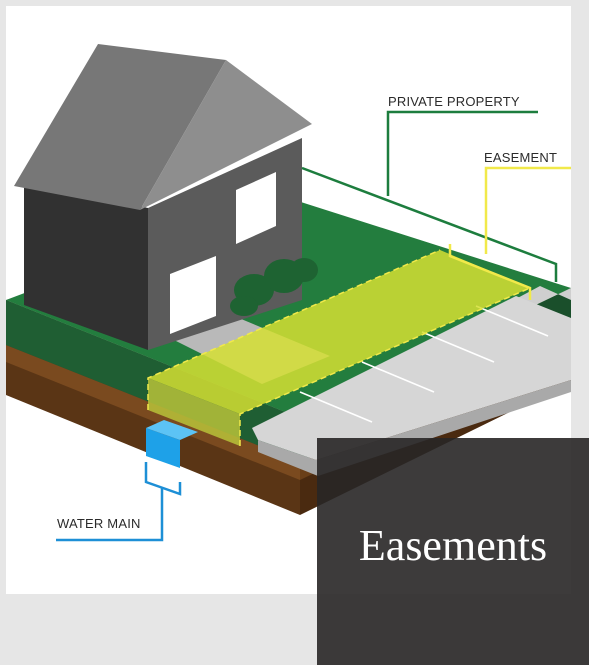  I want to click on water-pipe-end, so click(163, 448).